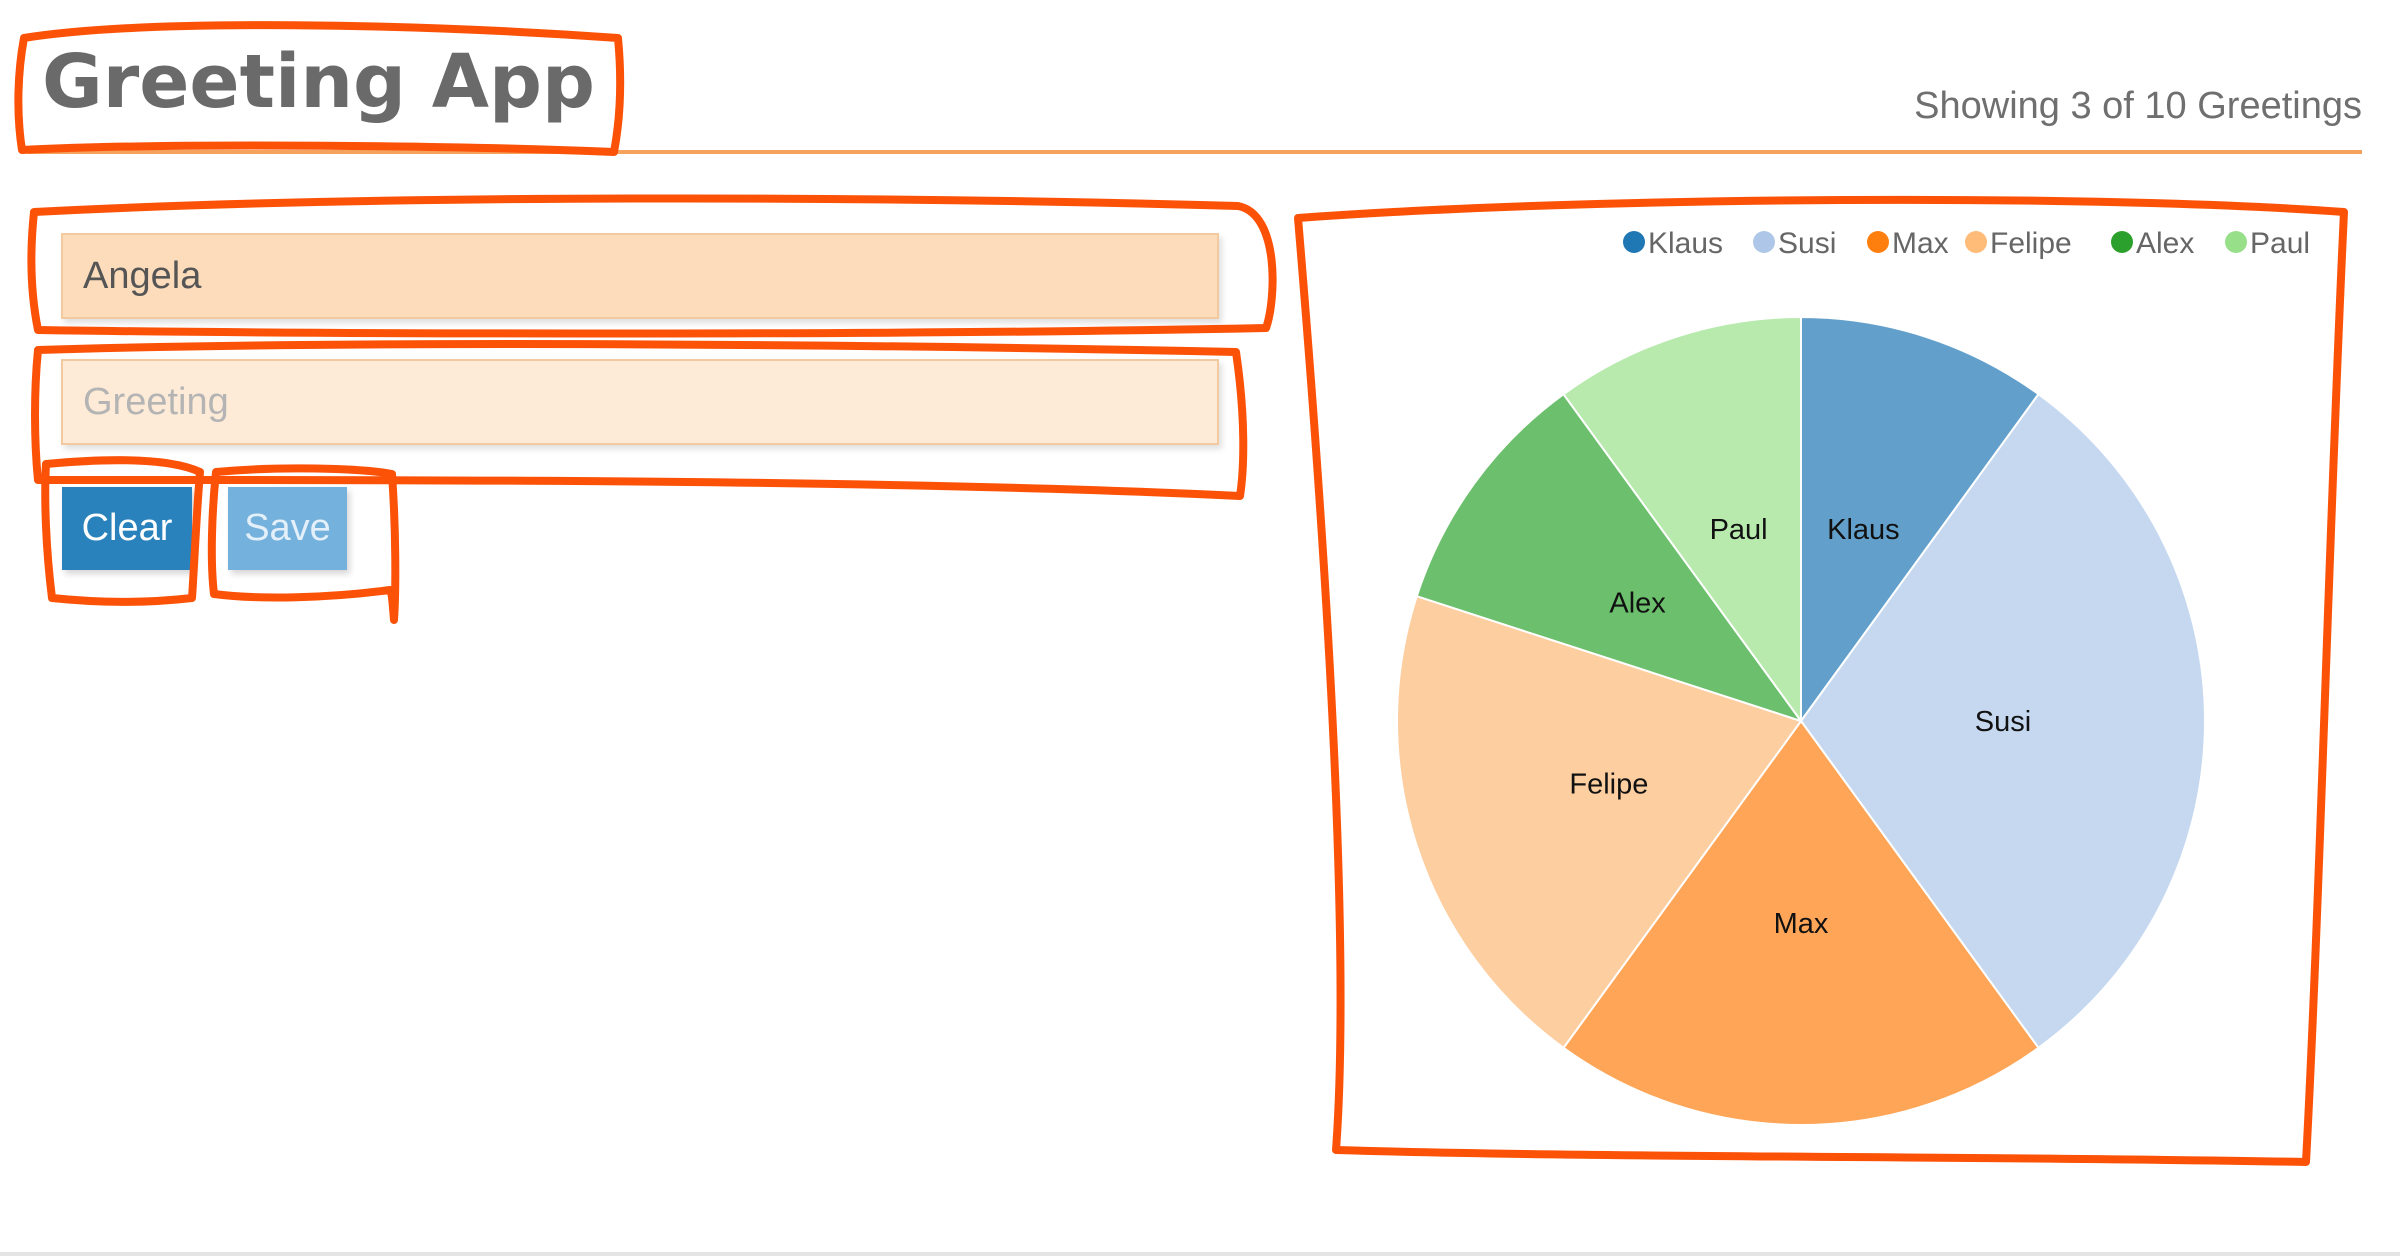 The width and height of the screenshot is (2400, 1256). I want to click on legend-label: Alex, so click(2165, 243).